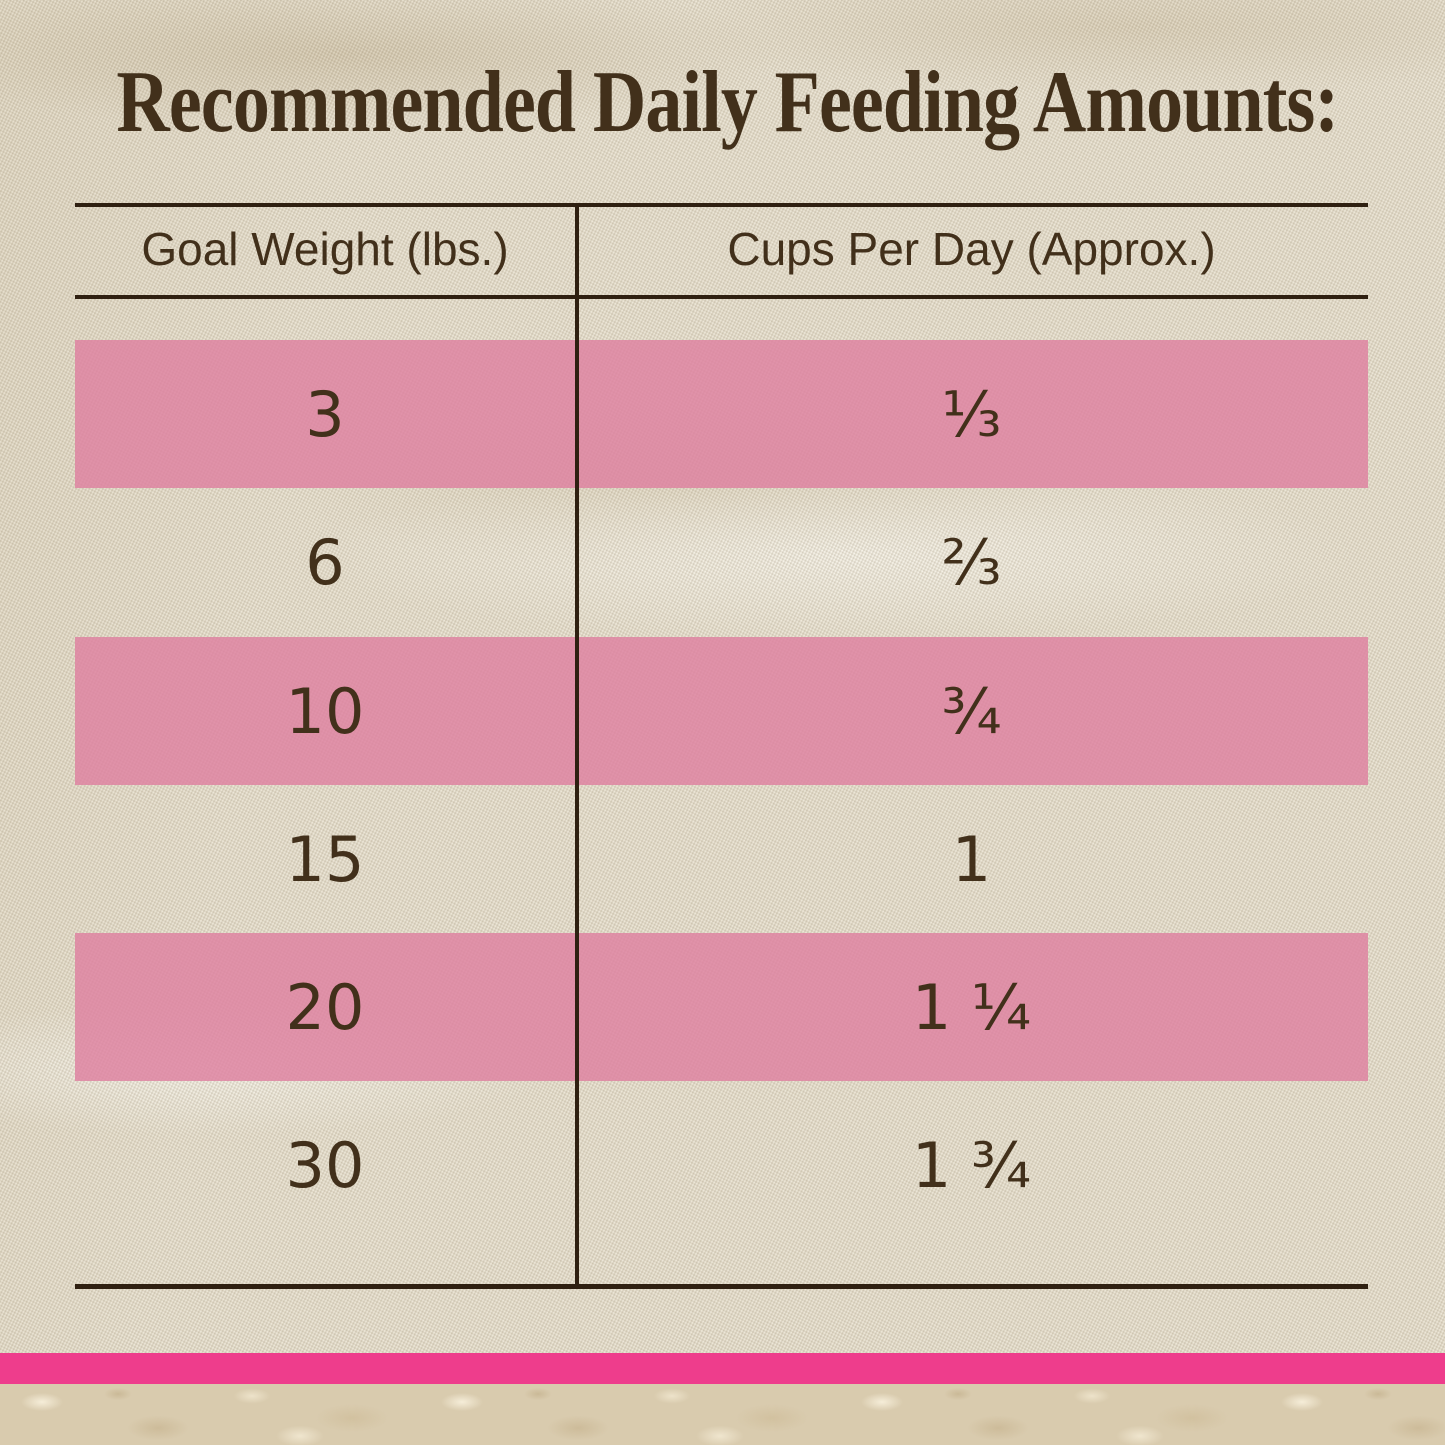  I want to click on cups-per-day-value: ⅔, so click(971, 562).